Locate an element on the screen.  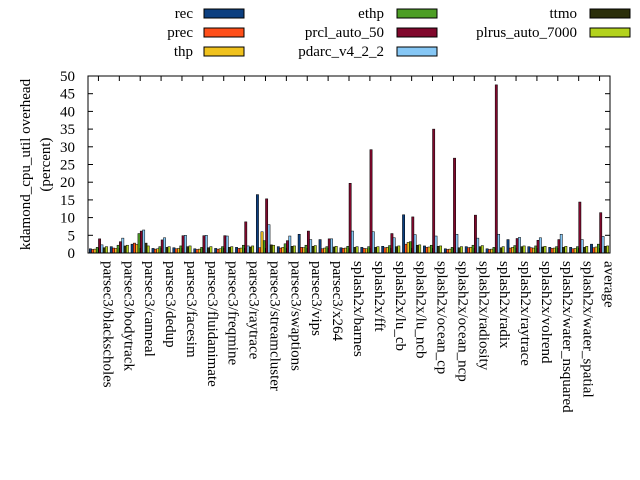
x-tick-label: splash2x/fft is located at coordinates (379, 296).